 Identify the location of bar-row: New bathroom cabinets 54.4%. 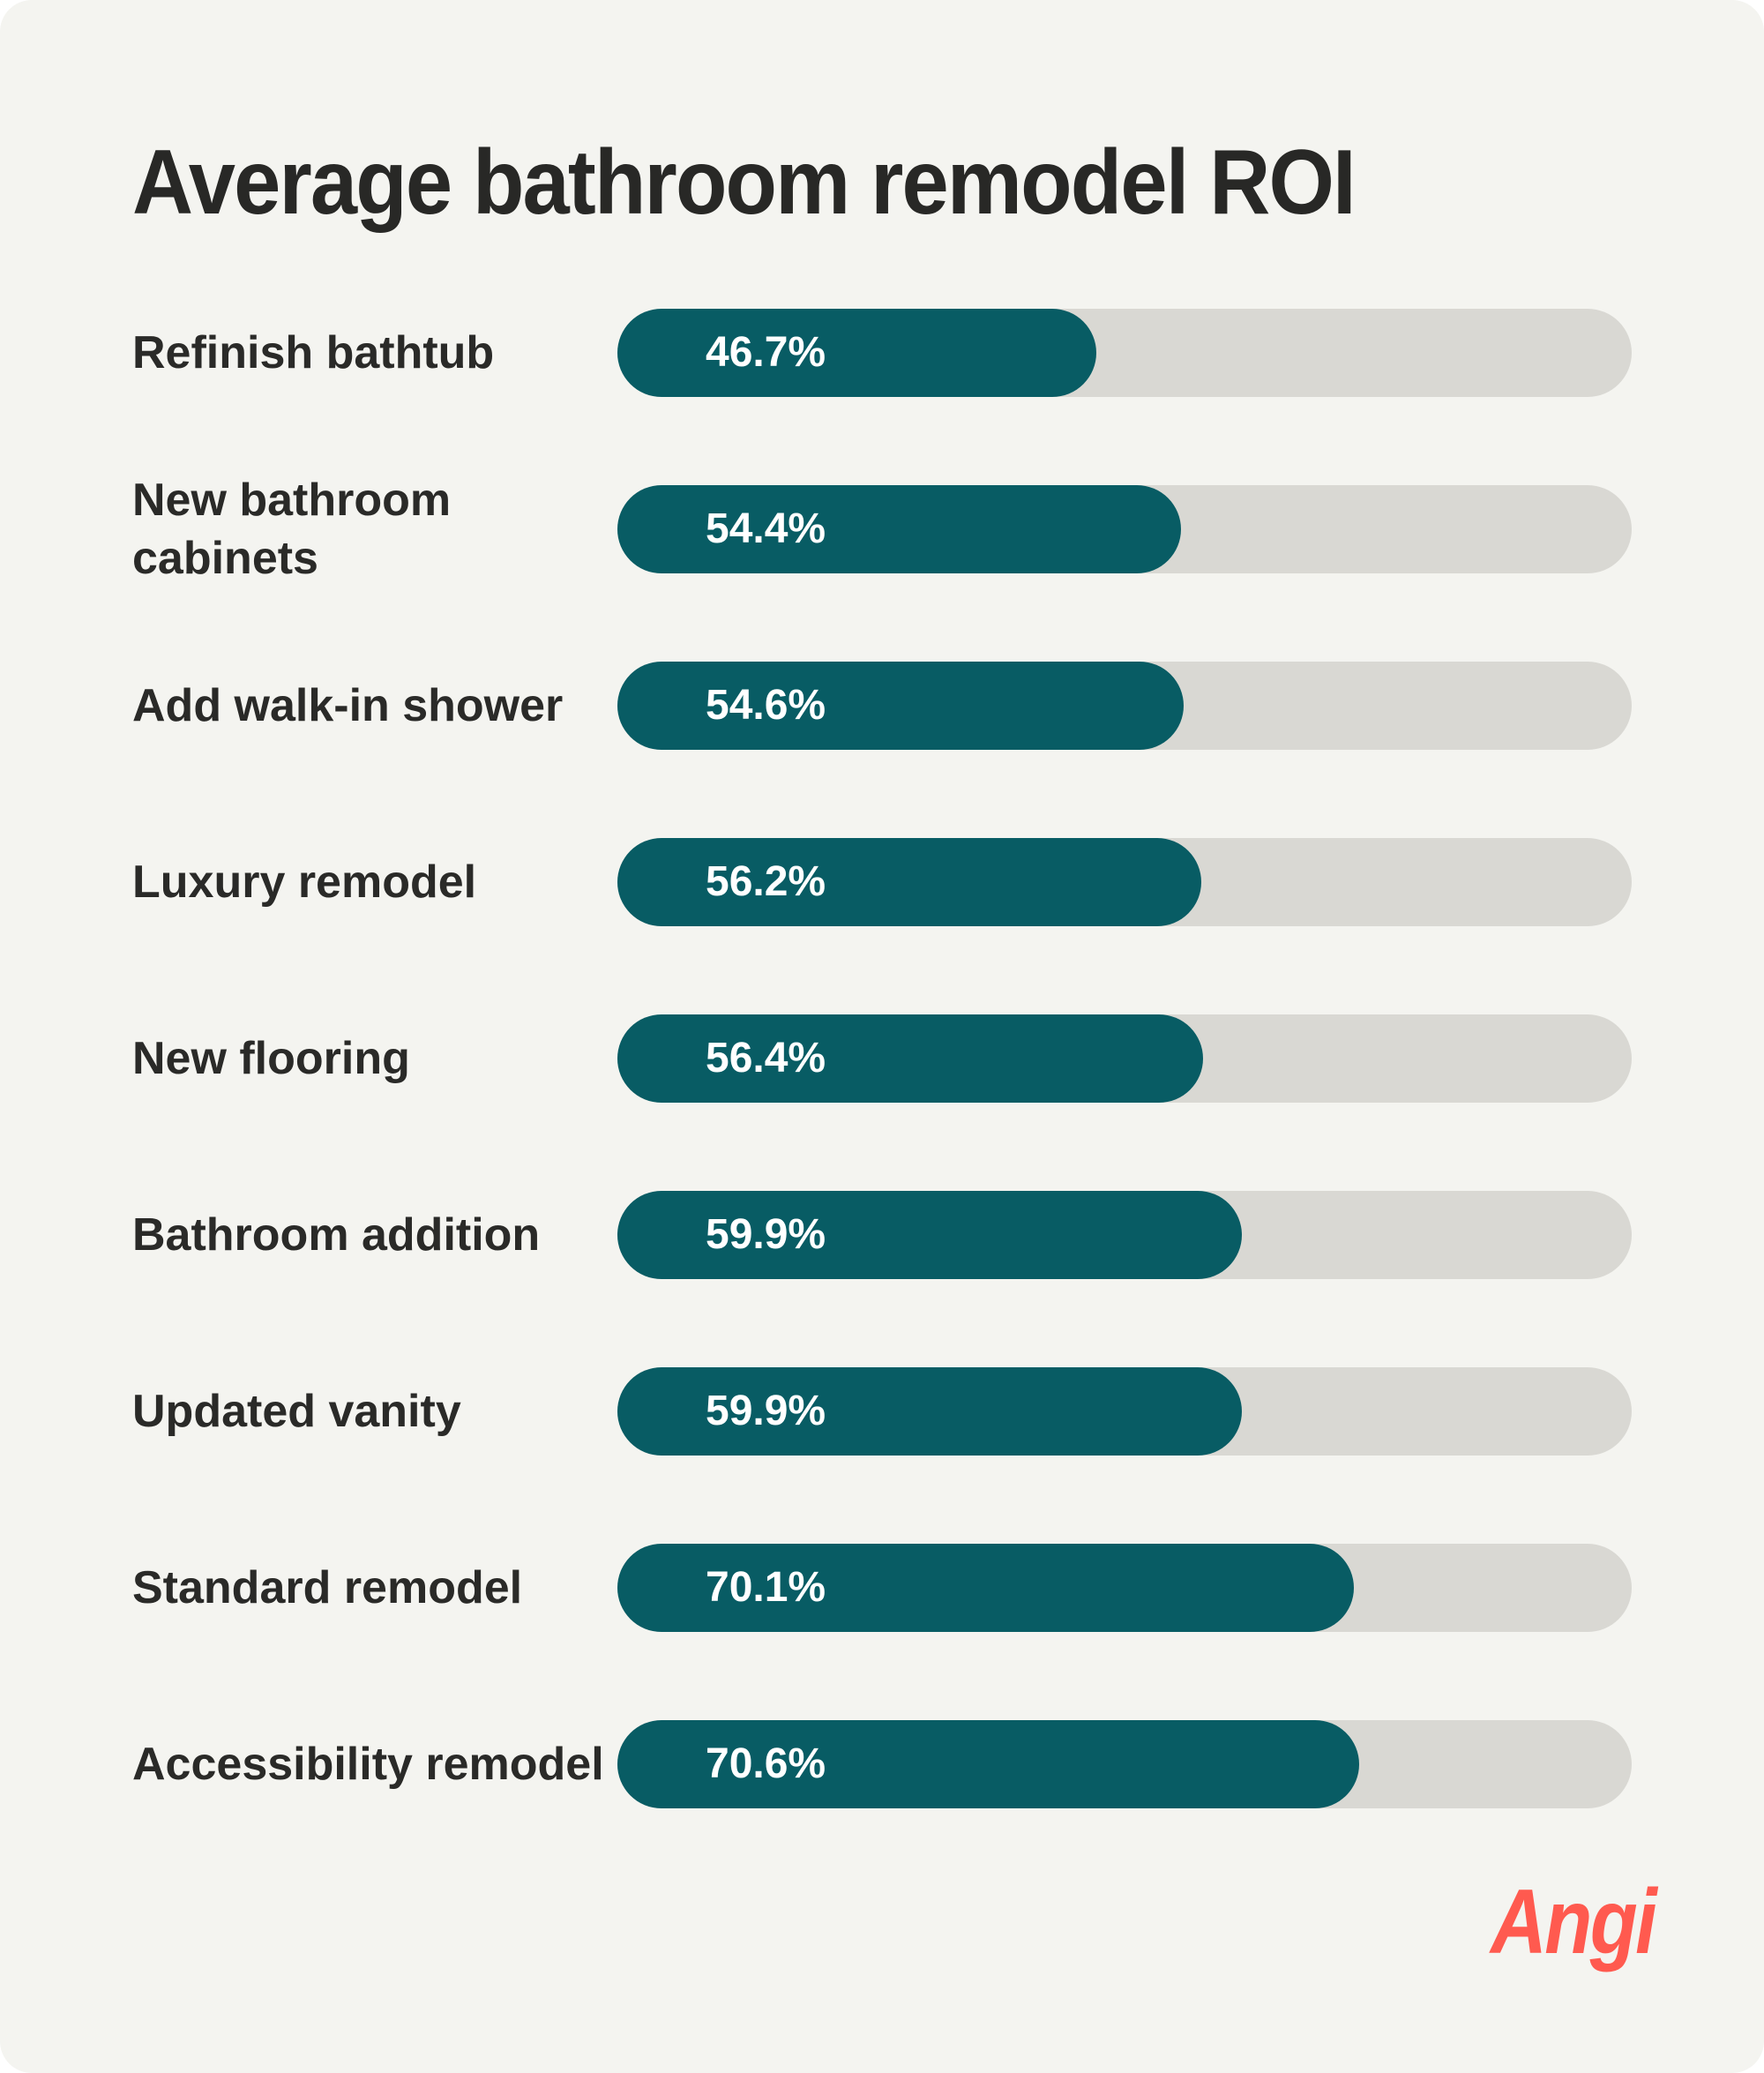
(882, 529).